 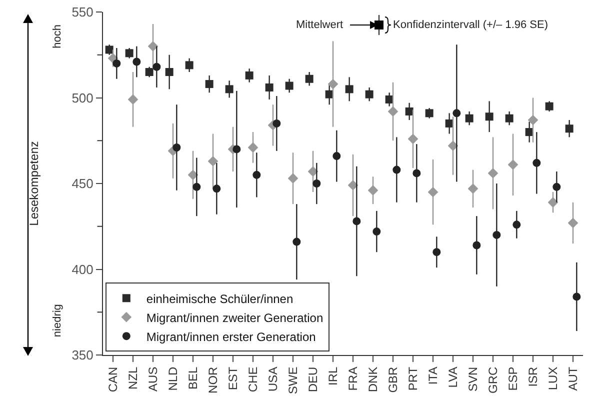 What do you see at coordinates (58, 321) in the screenshot?
I see `text: niedrig` at bounding box center [58, 321].